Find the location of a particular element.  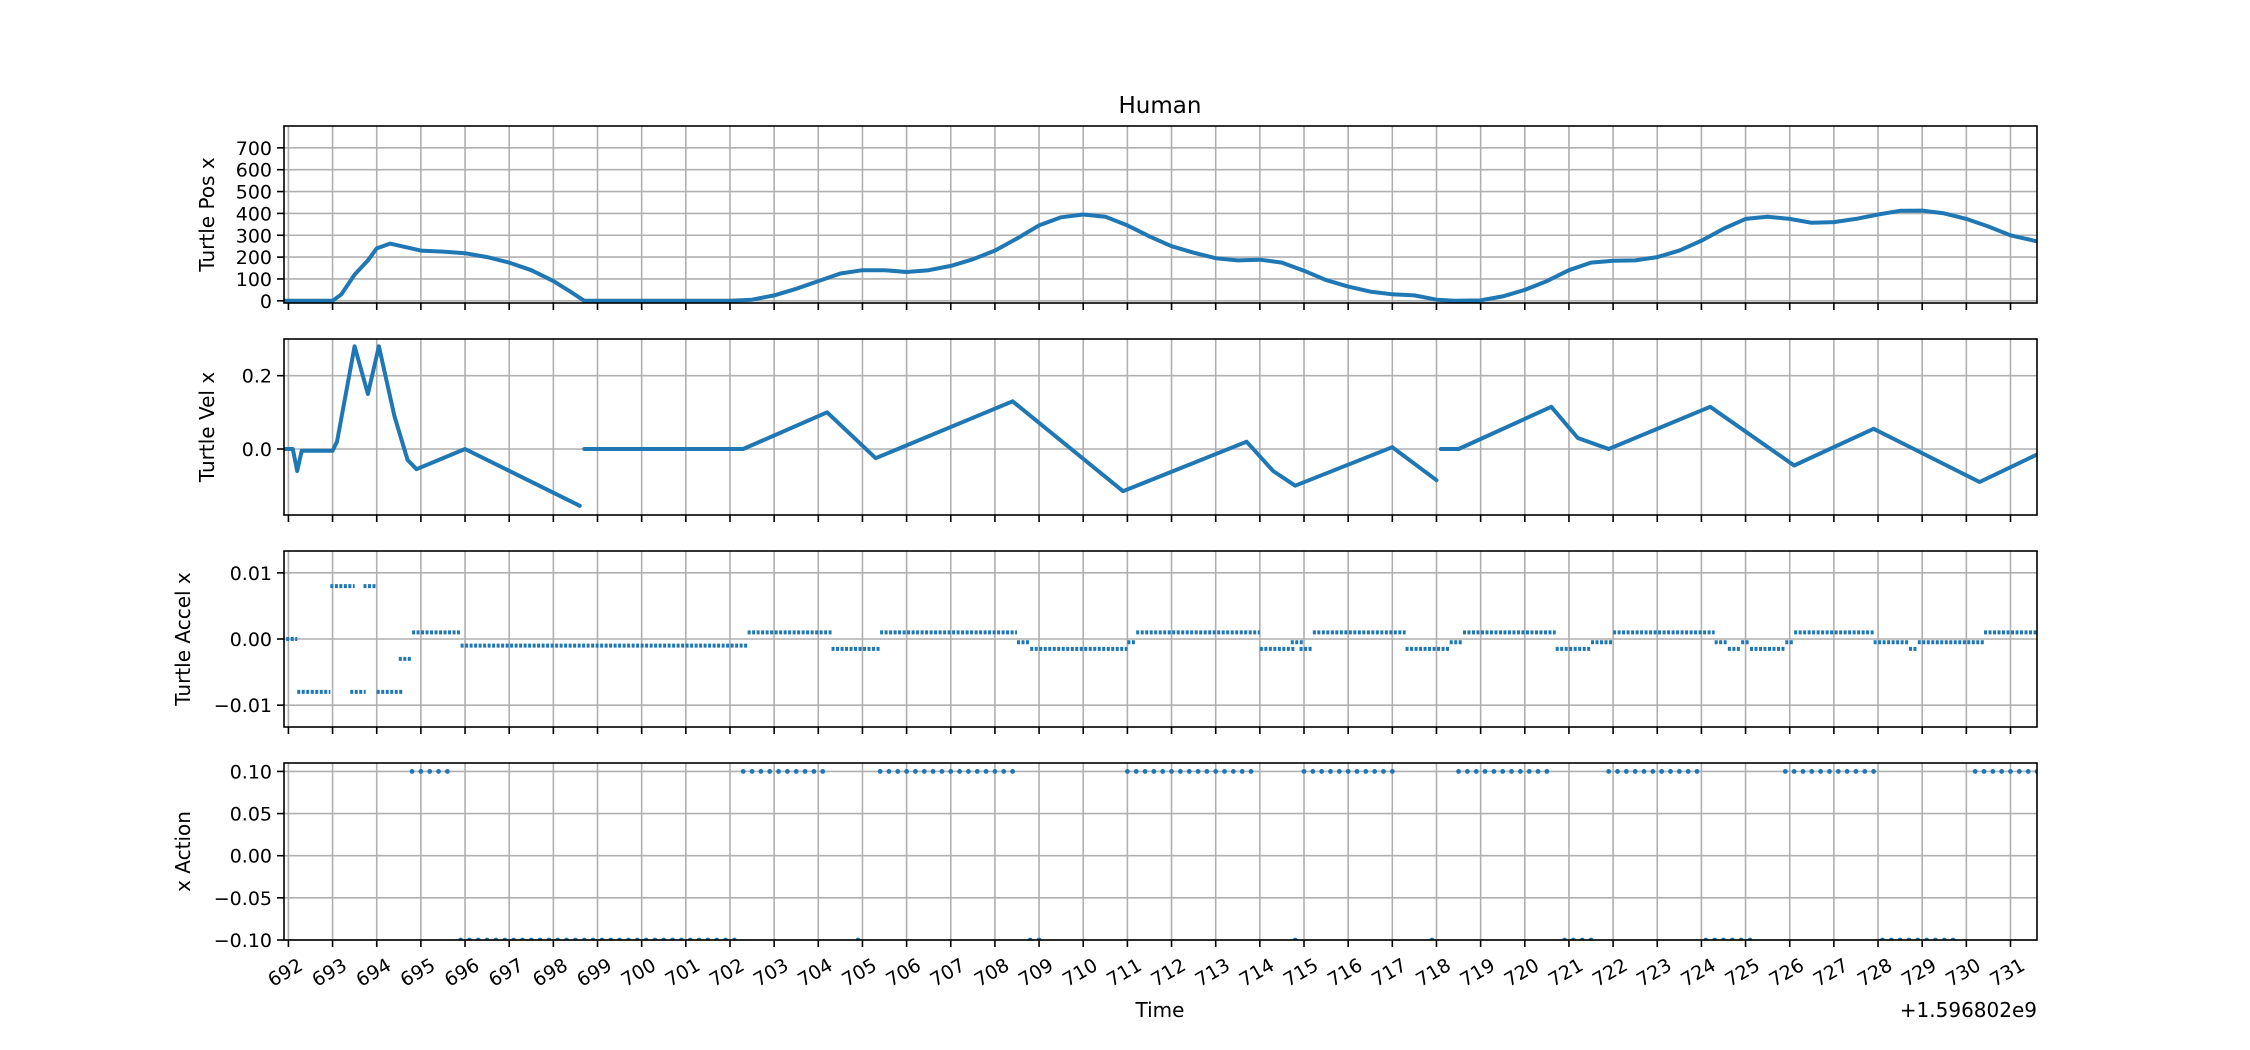

y-axis-label: Turtle Pos x is located at coordinates (207, 215).